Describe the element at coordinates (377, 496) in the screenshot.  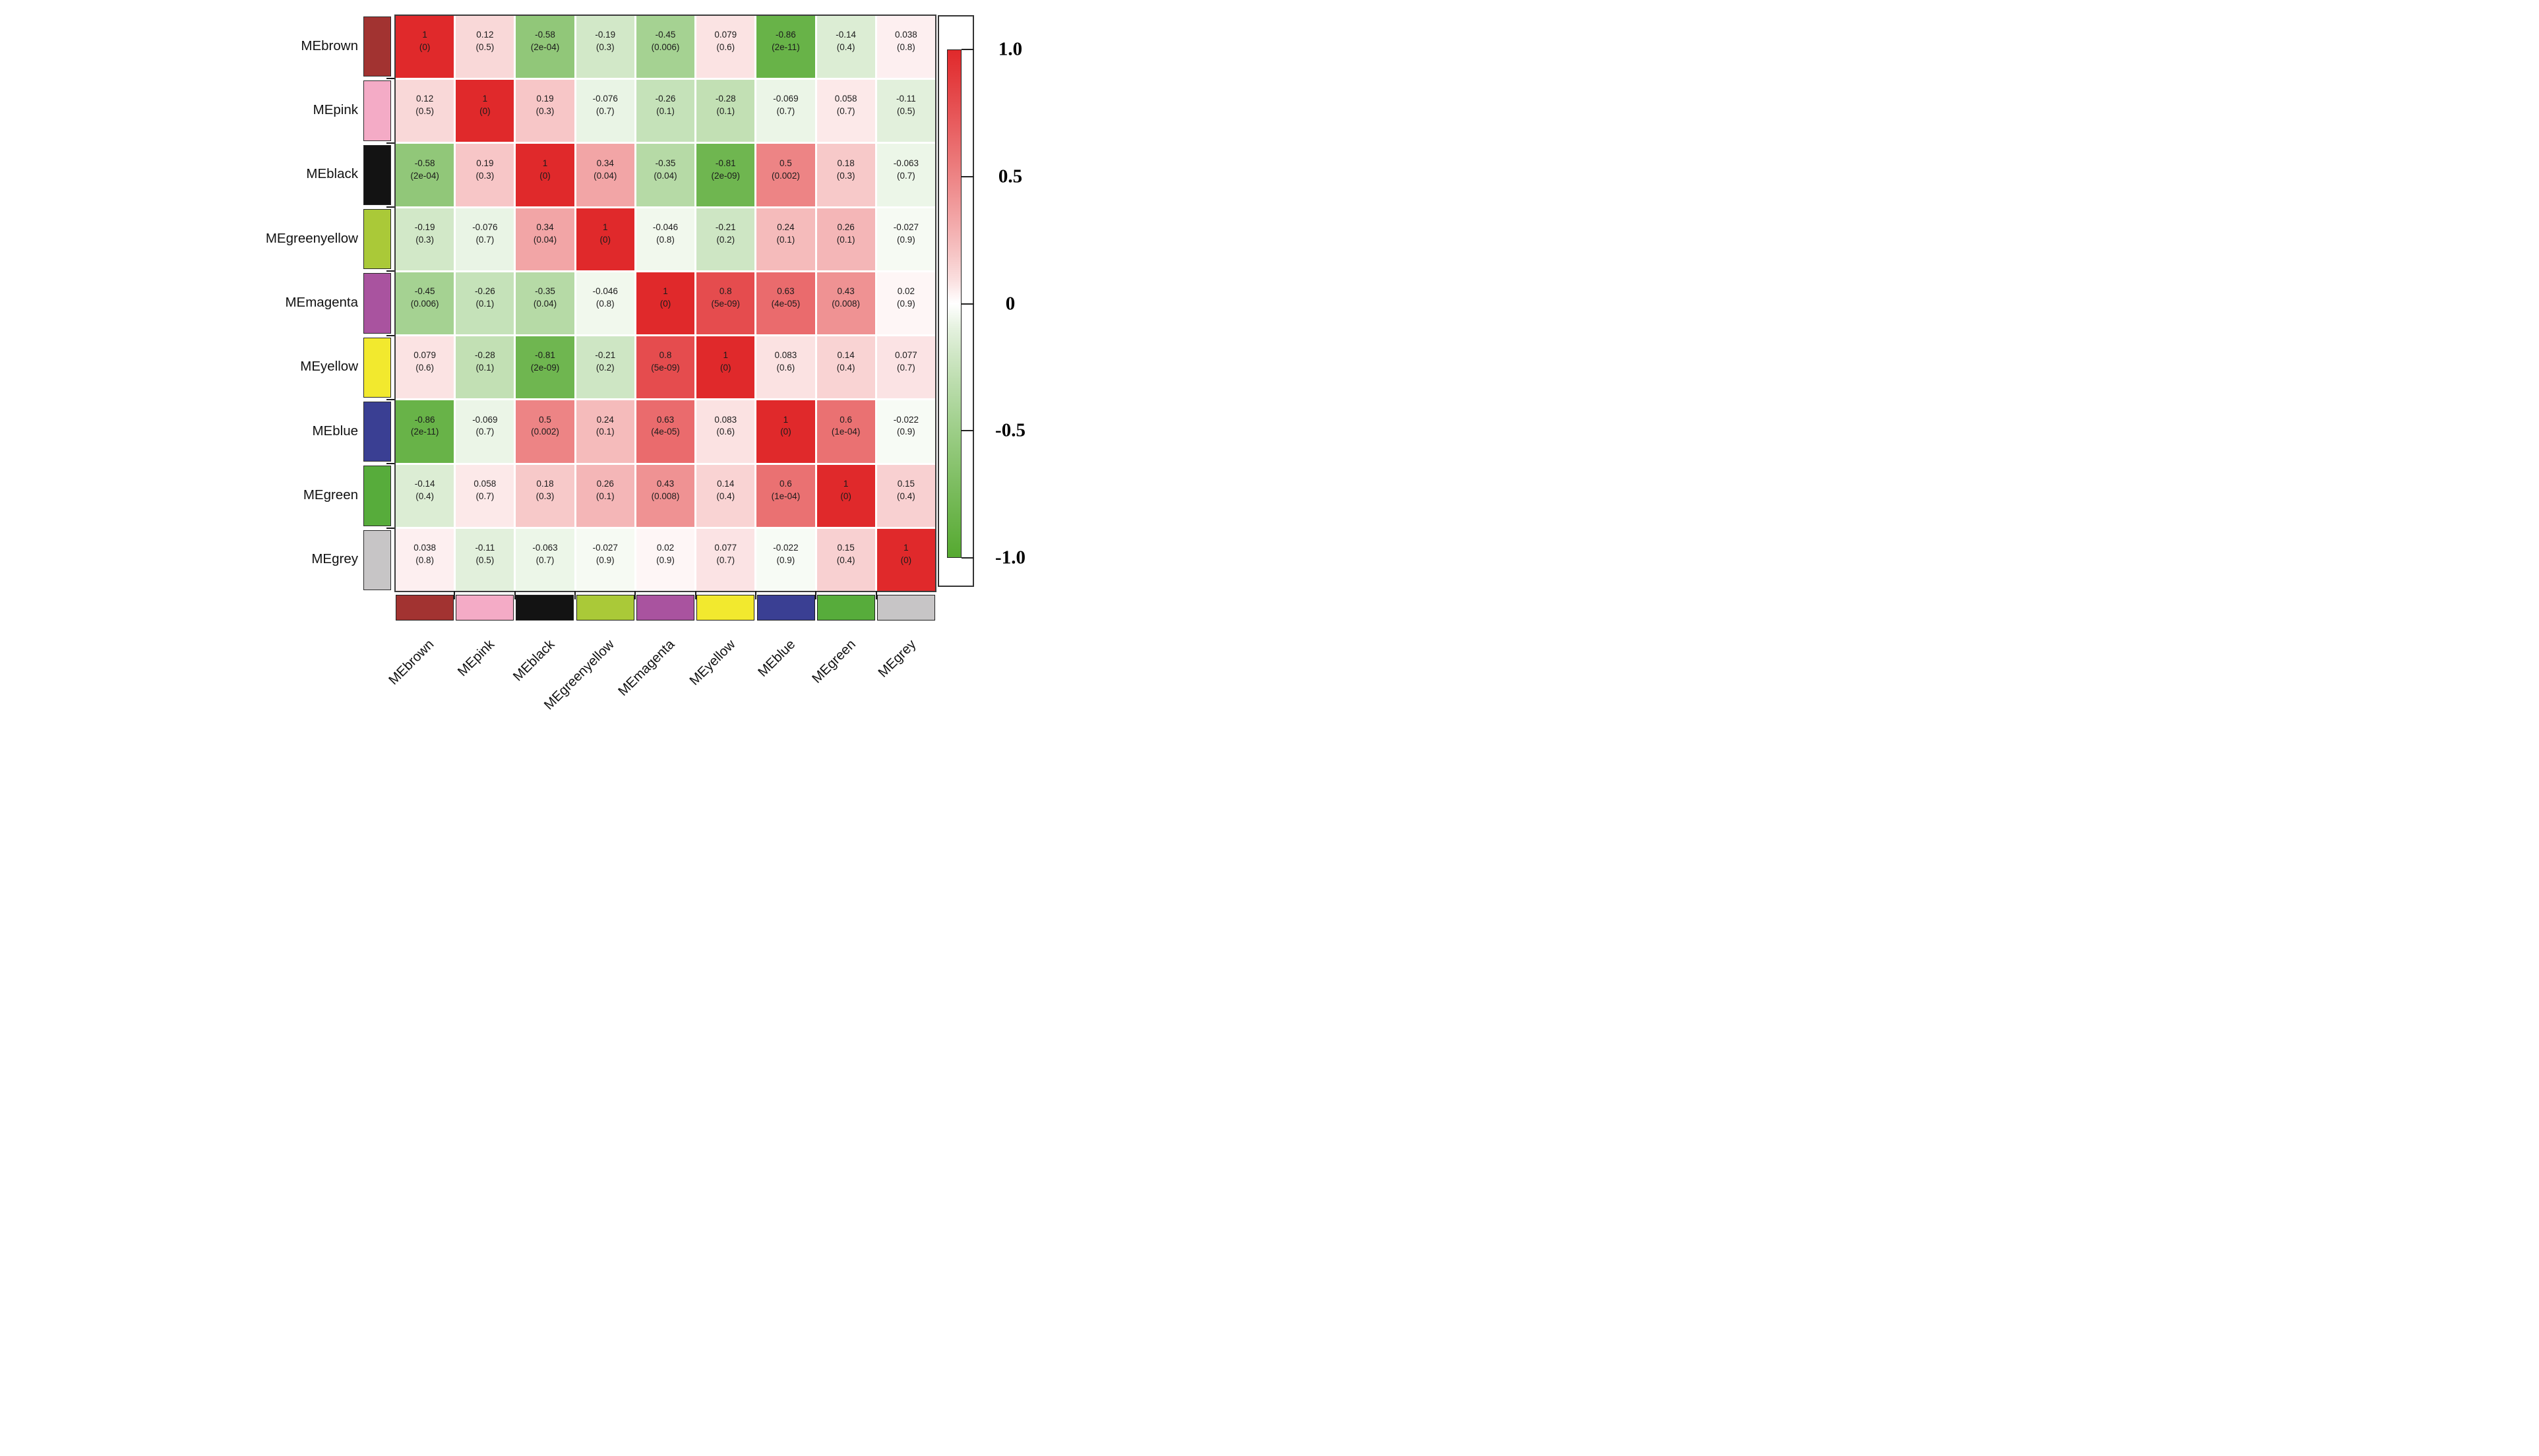
I see `row-color-swatch-megreen` at that location.